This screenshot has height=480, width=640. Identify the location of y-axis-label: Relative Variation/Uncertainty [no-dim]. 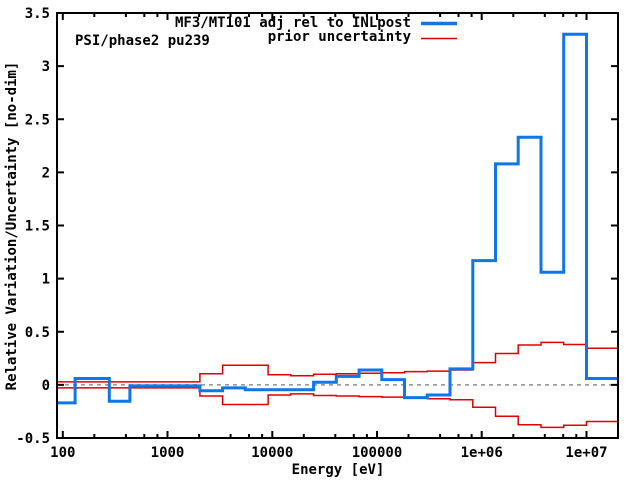
(12, 226).